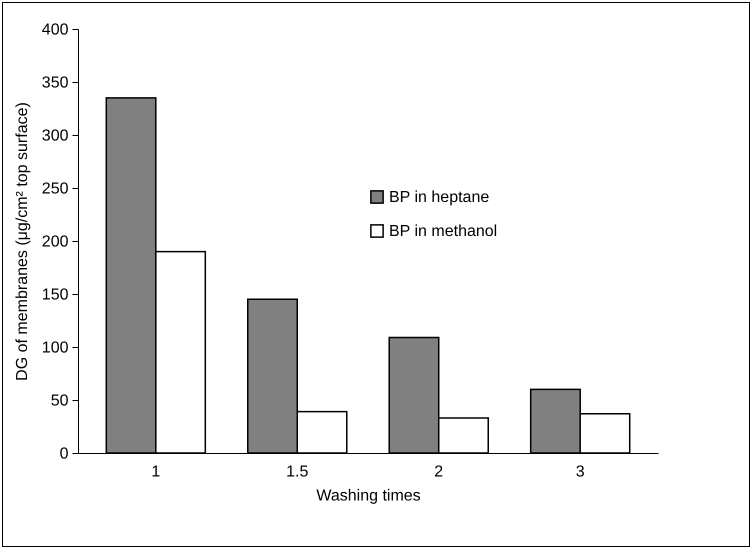  What do you see at coordinates (55, 348) in the screenshot?
I see `y-tick-label: 100` at bounding box center [55, 348].